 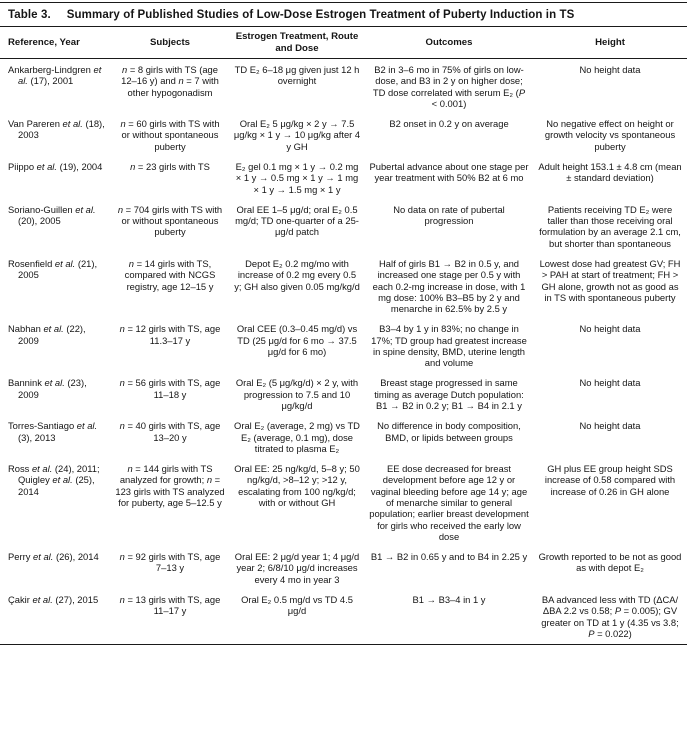 I want to click on subjects-cell: n = 13 girls with TS, age 11–17 y, so click(x=170, y=605).